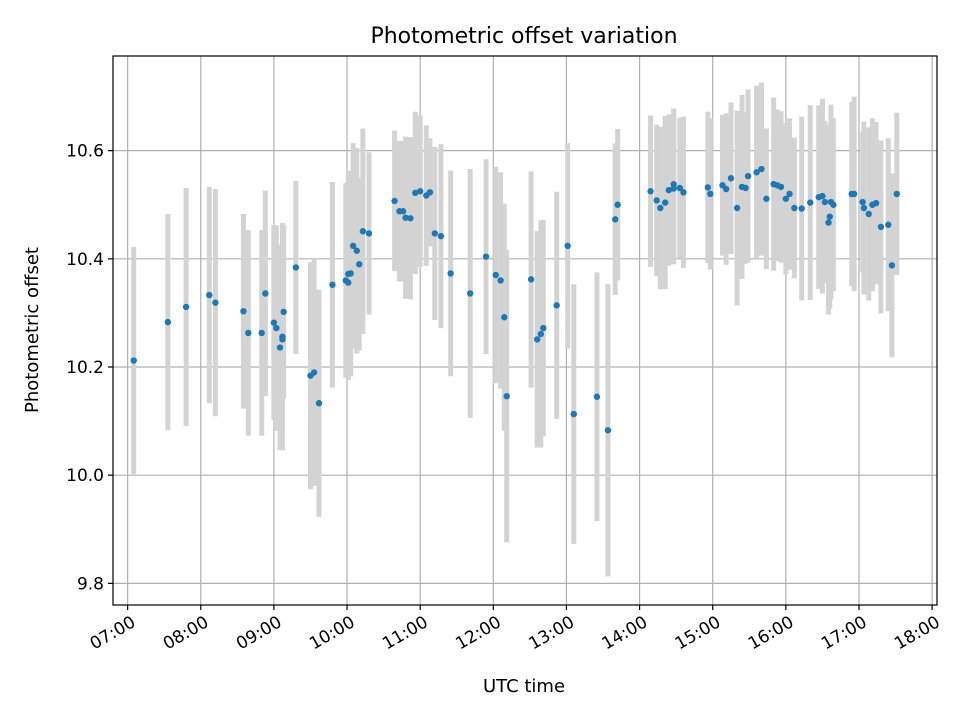 This screenshot has width=960, height=724. I want to click on x-tick-label: 09:00, so click(259, 633).